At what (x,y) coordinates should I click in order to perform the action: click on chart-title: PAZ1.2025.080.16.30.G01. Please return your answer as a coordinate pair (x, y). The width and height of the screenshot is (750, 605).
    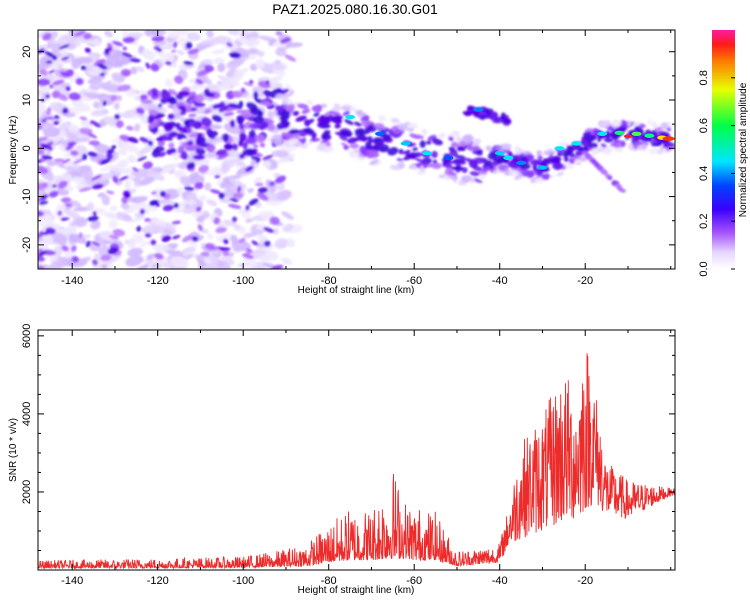
    Looking at the image, I should click on (355, 9).